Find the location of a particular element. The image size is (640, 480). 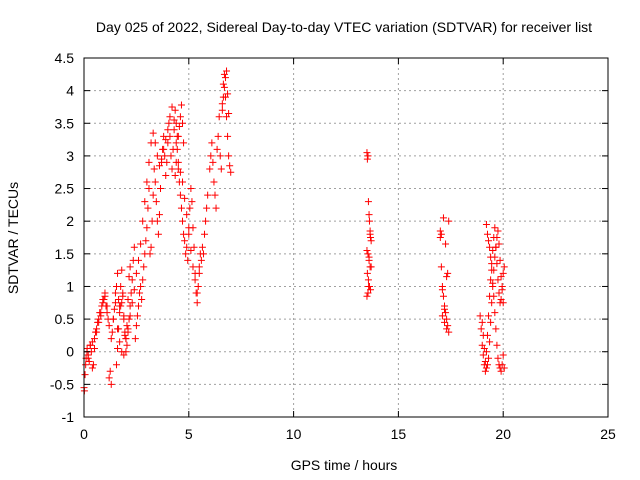

y-tick-label: 0.5 is located at coordinates (65, 319).